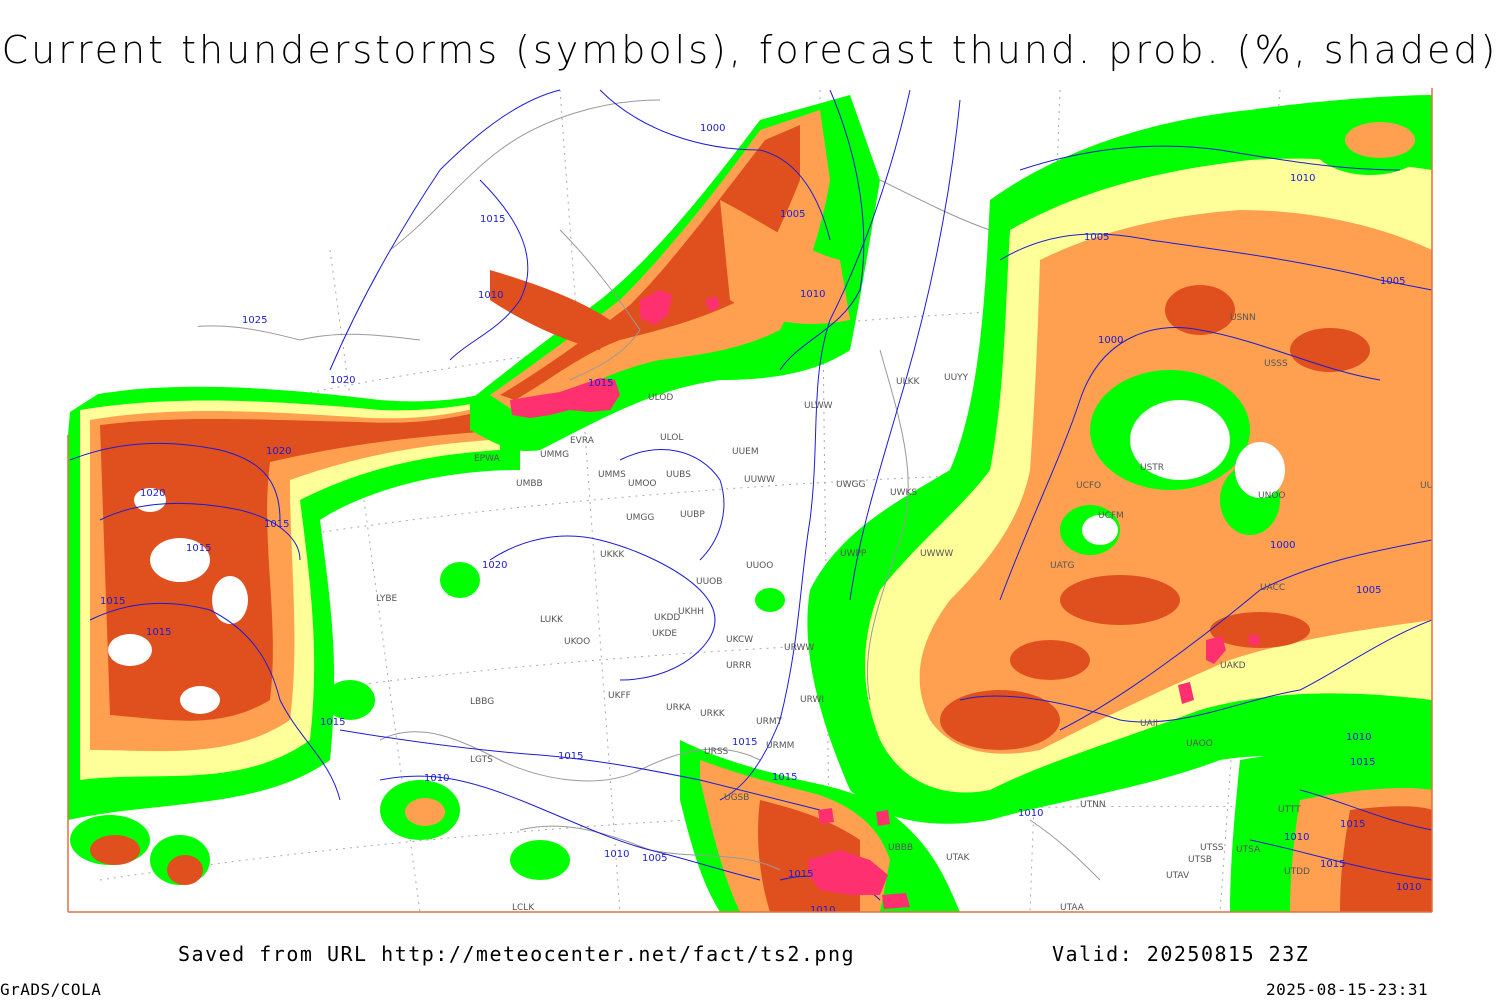 The width and height of the screenshot is (1500, 1000). Describe the element at coordinates (739, 640) in the screenshot. I see `station-label: UKCW` at that location.